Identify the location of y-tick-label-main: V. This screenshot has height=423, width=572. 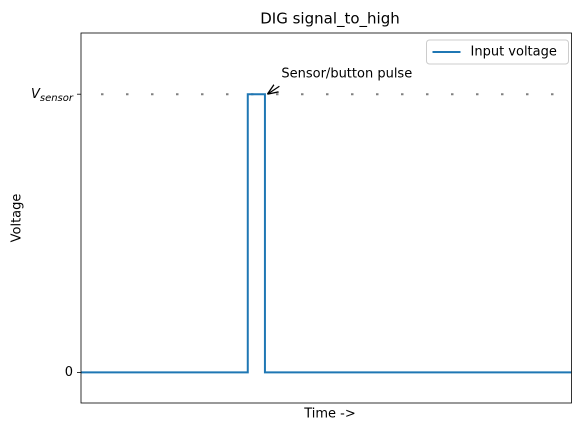
(36, 94).